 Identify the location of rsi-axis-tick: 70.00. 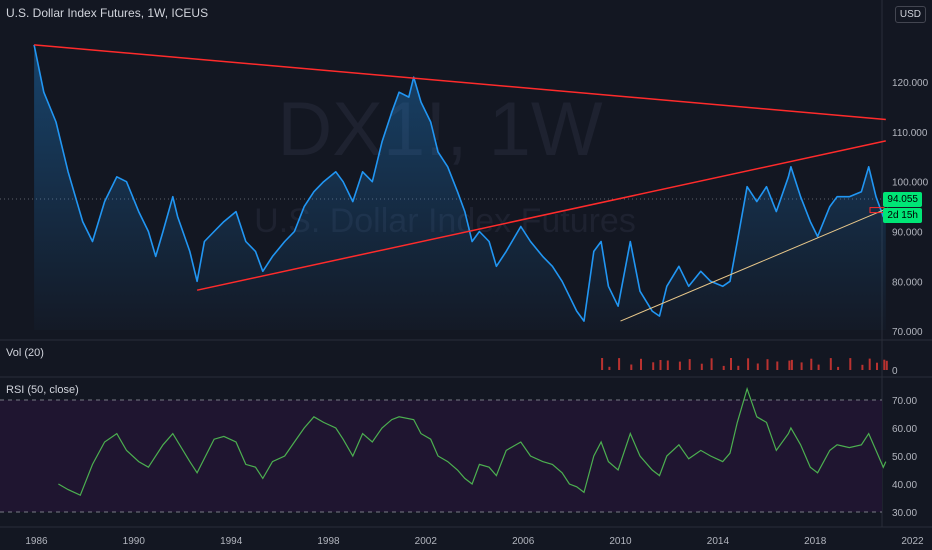
(904, 401).